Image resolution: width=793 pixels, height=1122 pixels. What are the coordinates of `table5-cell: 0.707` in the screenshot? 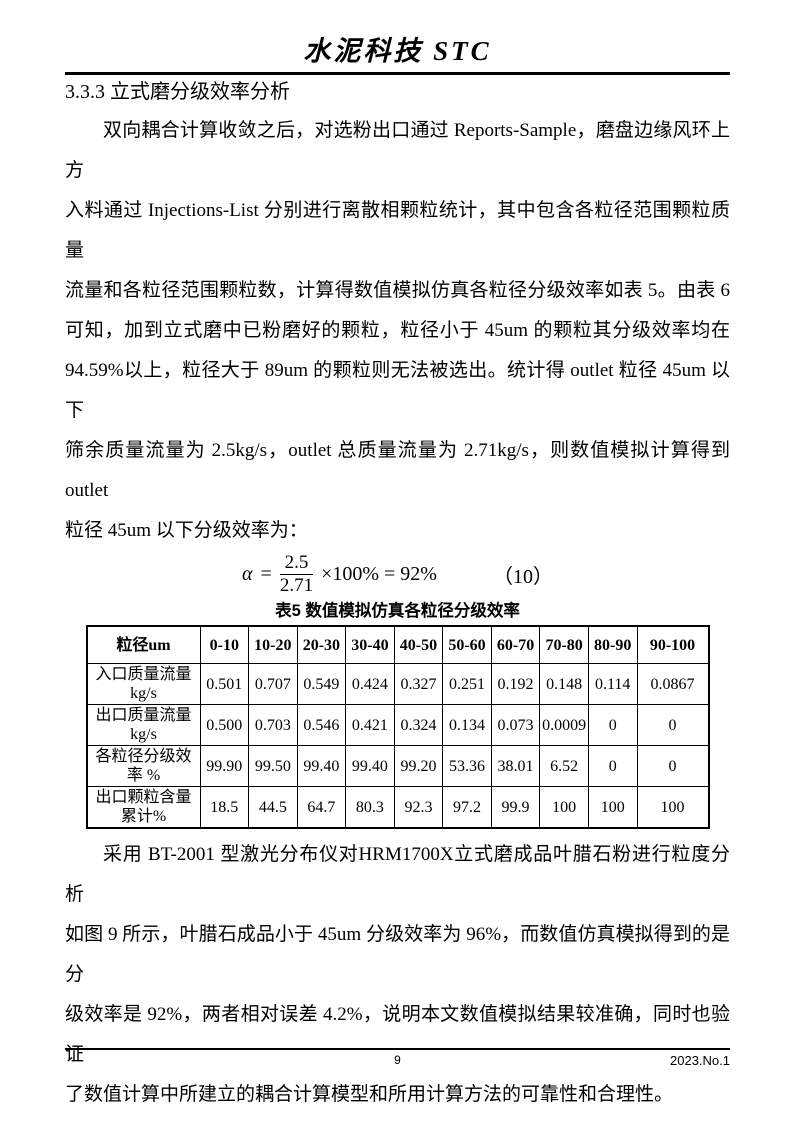 It's located at (273, 684).